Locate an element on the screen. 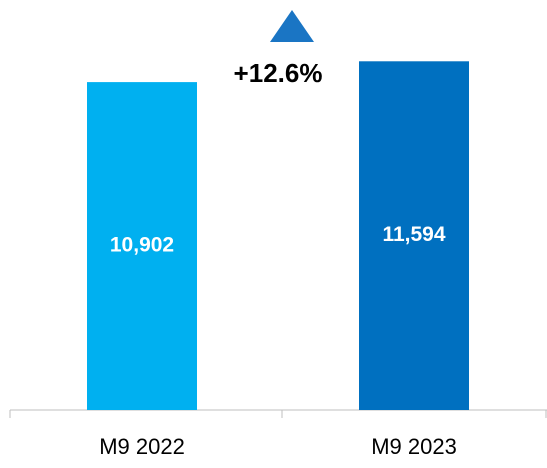 The image size is (547, 468). value-label: 11,594 is located at coordinates (413, 234).